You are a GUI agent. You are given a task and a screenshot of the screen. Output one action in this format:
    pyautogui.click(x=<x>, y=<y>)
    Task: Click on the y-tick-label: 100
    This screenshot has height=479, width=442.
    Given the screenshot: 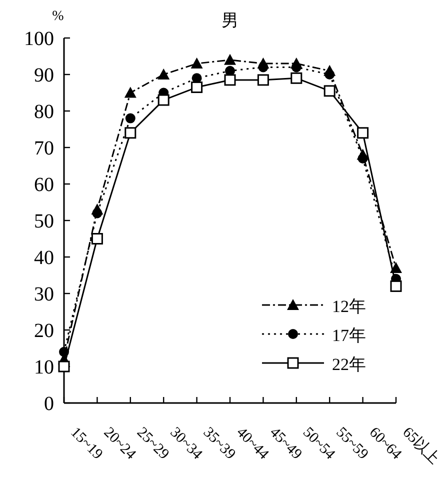 What is the action you would take?
    pyautogui.click(x=39, y=39)
    